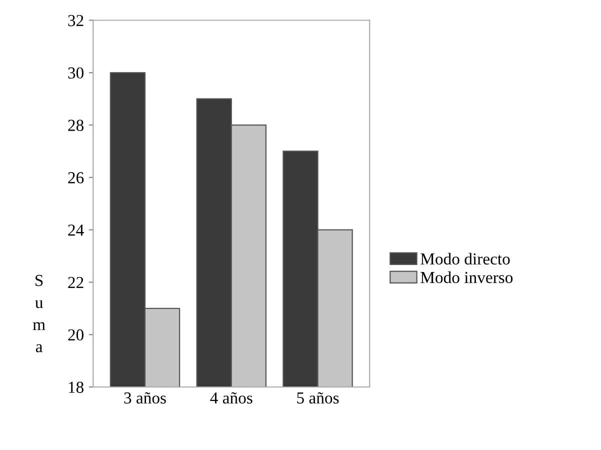 Image resolution: width=601 pixels, height=450 pixels. What do you see at coordinates (76, 387) in the screenshot?
I see `y-tick-label: 18` at bounding box center [76, 387].